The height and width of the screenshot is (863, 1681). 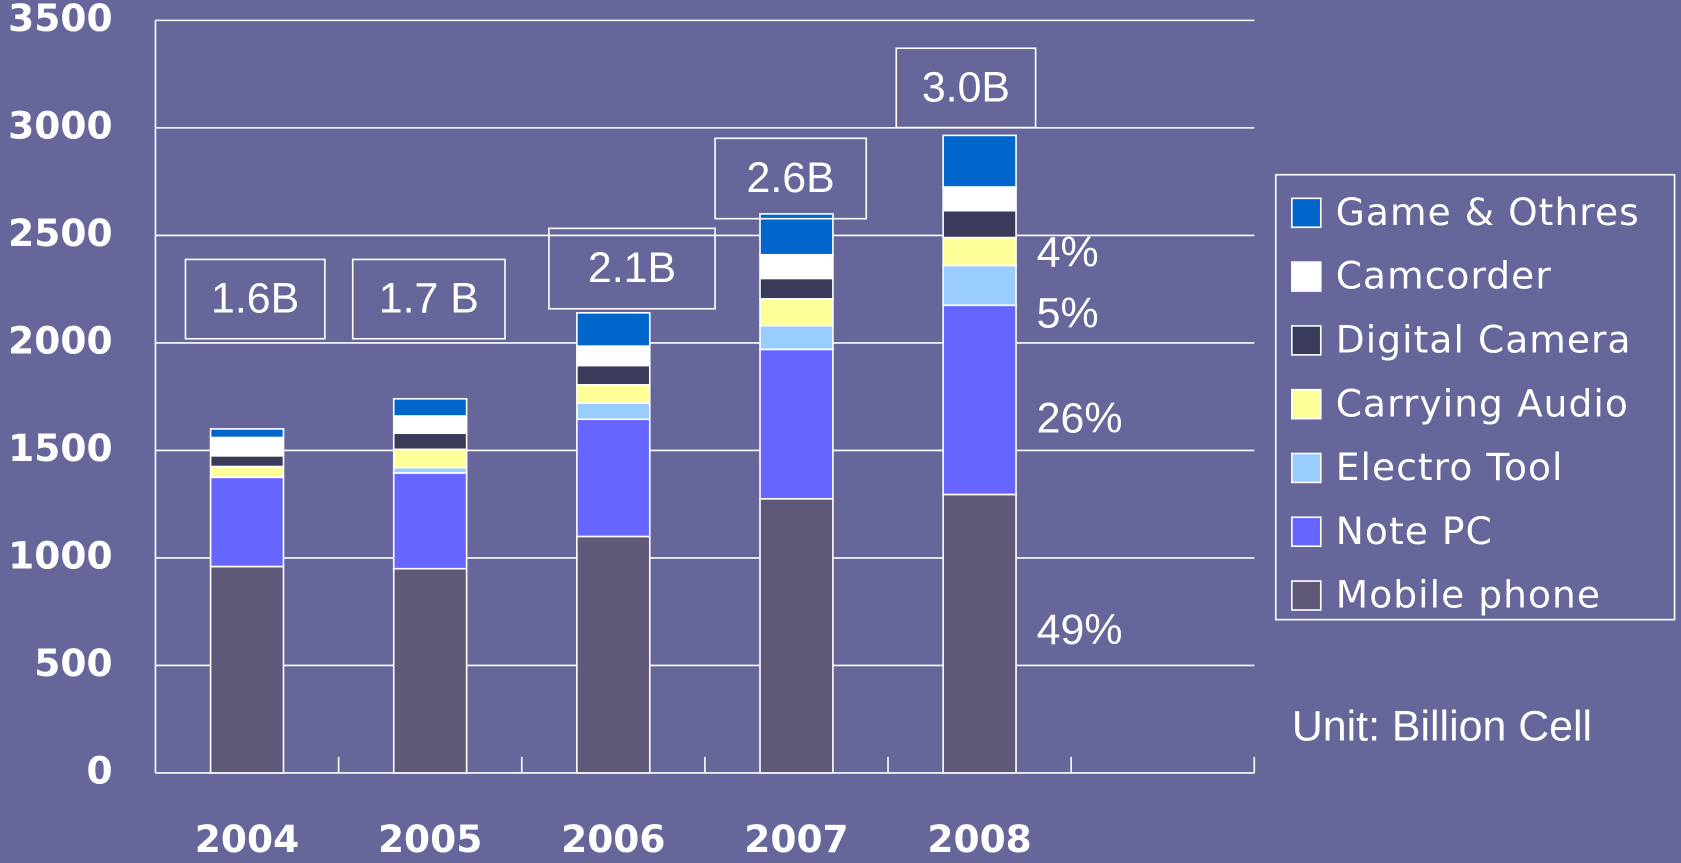 What do you see at coordinates (1414, 531) in the screenshot?
I see `legend-label: Note PC` at bounding box center [1414, 531].